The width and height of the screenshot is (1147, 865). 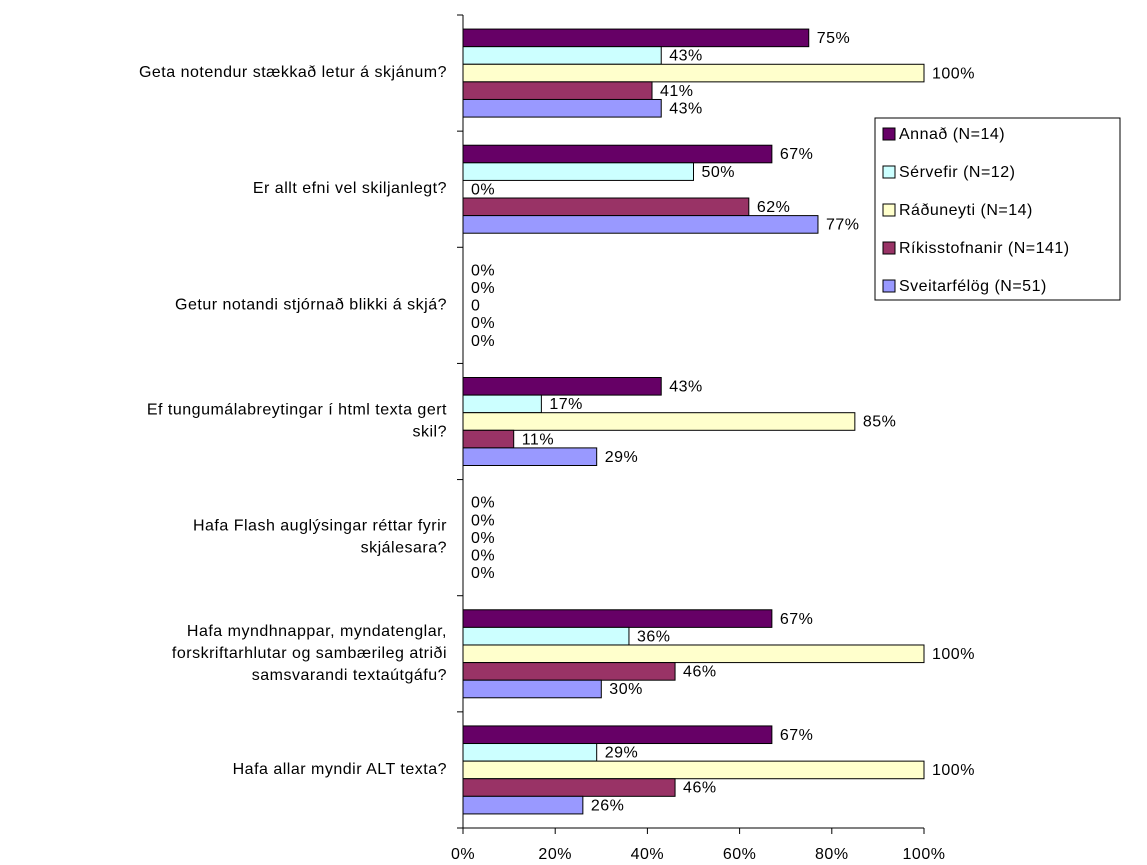 What do you see at coordinates (952, 134) in the screenshot?
I see `legend-label: Annað (N=14)` at bounding box center [952, 134].